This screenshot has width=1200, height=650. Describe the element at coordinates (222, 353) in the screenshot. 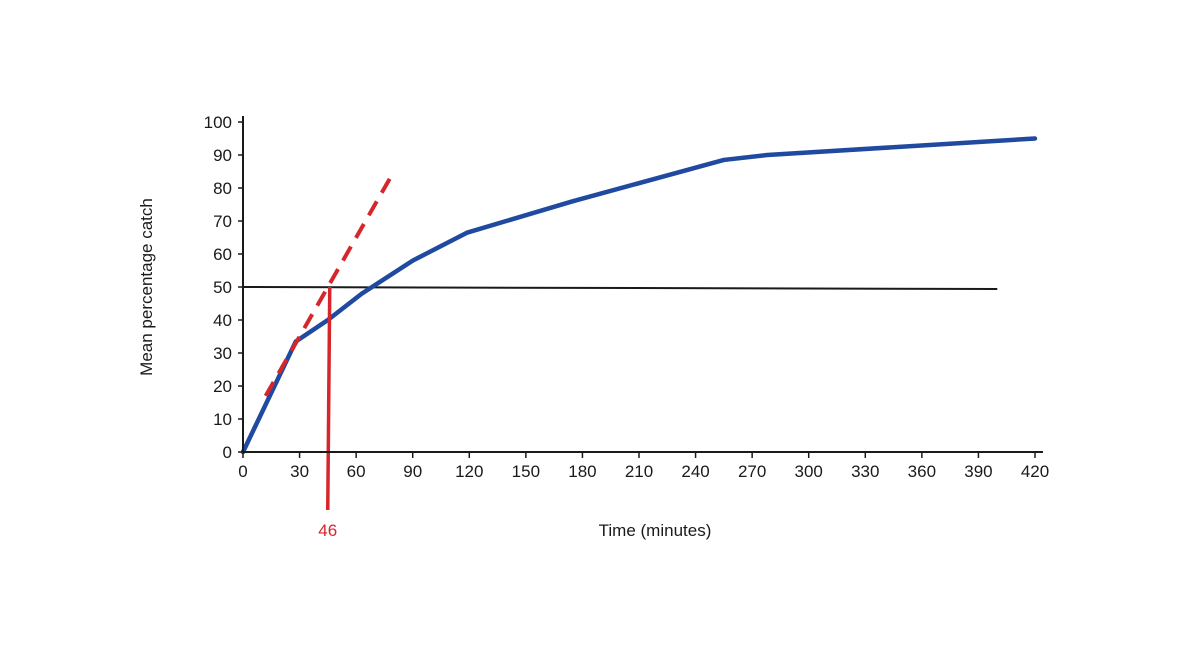

I see `y-tick-label: 30` at that location.